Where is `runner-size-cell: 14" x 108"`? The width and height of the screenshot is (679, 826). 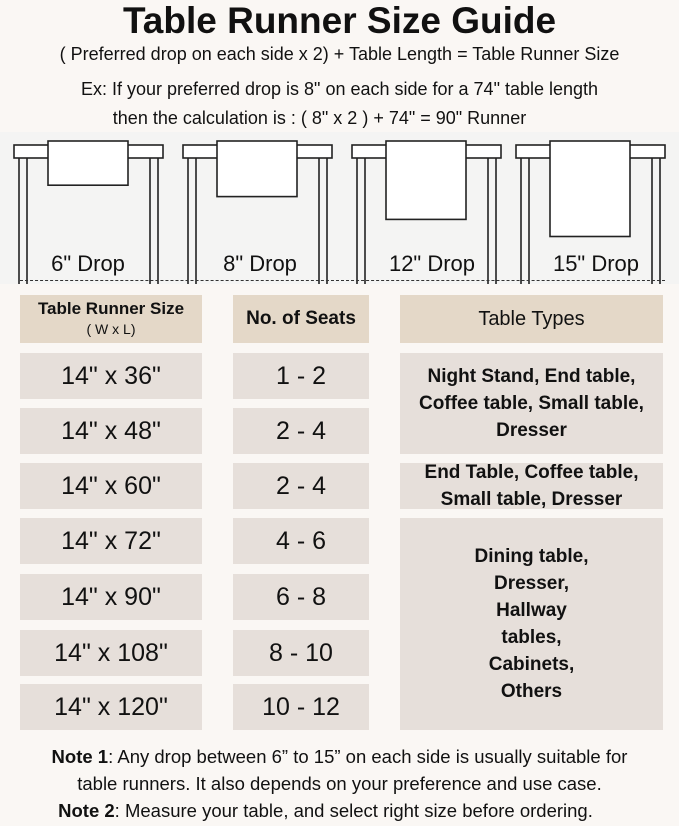 runner-size-cell: 14" x 108" is located at coordinates (111, 653).